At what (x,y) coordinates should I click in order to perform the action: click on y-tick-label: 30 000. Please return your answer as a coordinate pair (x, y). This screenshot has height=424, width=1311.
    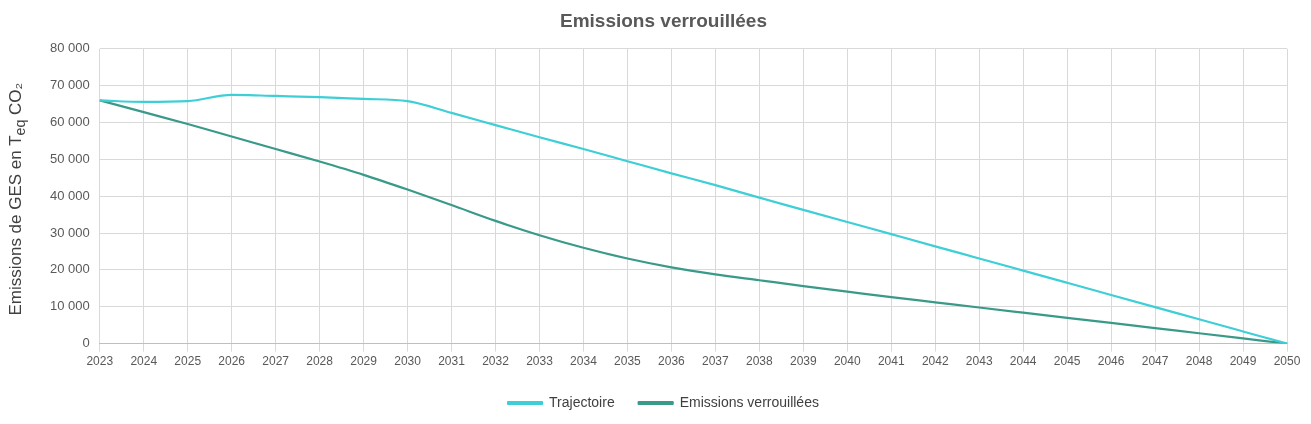
    Looking at the image, I should click on (70, 232).